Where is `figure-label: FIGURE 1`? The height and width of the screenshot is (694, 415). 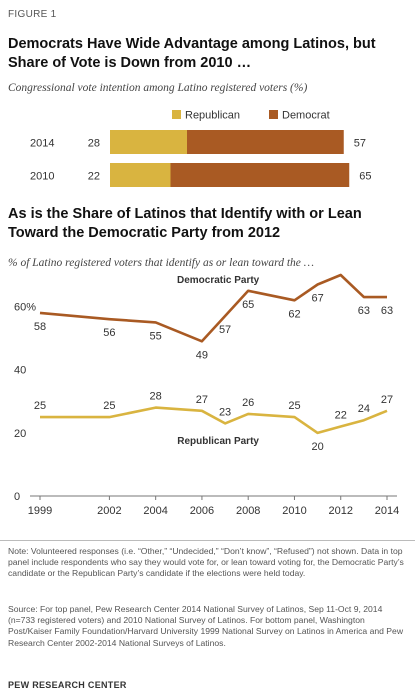 figure-label: FIGURE 1 is located at coordinates (32, 14).